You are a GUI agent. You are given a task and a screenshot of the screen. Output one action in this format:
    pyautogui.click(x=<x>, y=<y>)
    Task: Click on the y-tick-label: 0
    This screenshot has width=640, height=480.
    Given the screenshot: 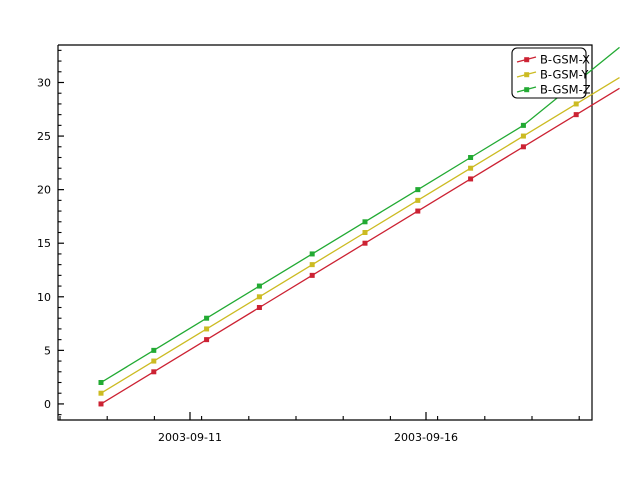 What is the action you would take?
    pyautogui.click(x=47, y=404)
    